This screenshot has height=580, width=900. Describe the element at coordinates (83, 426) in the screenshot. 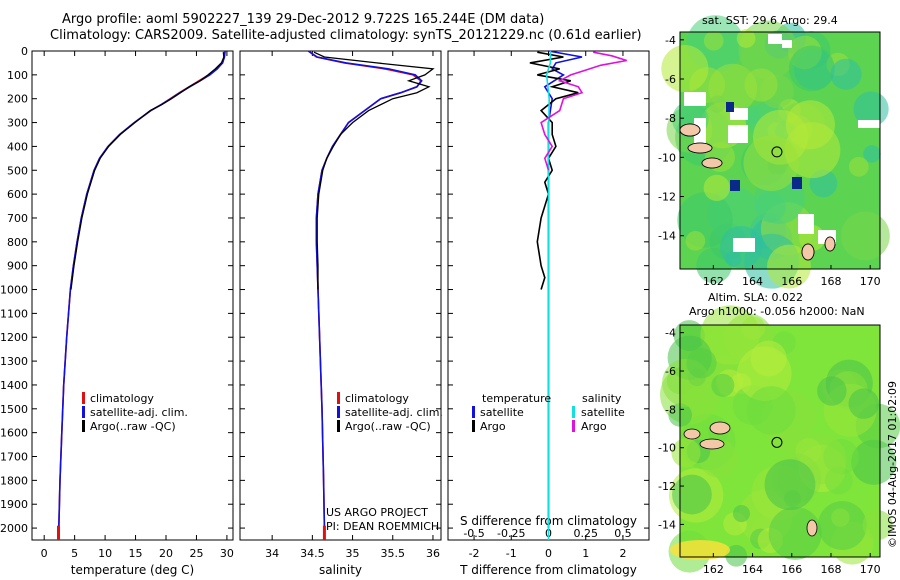

I see `legend-argo-swatch` at that location.